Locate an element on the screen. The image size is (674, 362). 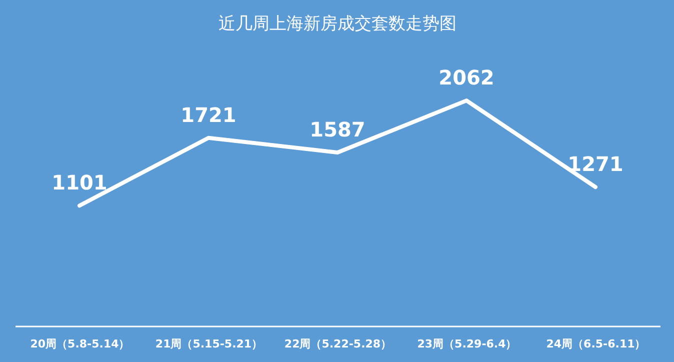
chart-title: 近几周上海新房成交套数走势图 is located at coordinates (337, 24).